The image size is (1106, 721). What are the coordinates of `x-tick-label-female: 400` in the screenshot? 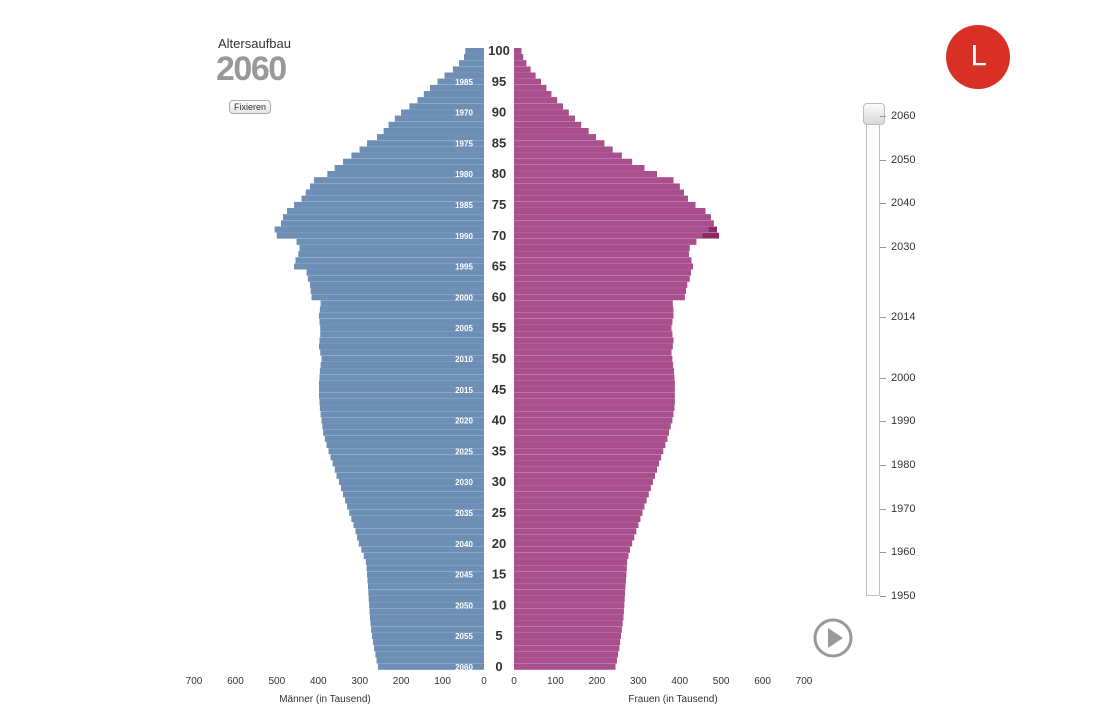 It's located at (679, 681).